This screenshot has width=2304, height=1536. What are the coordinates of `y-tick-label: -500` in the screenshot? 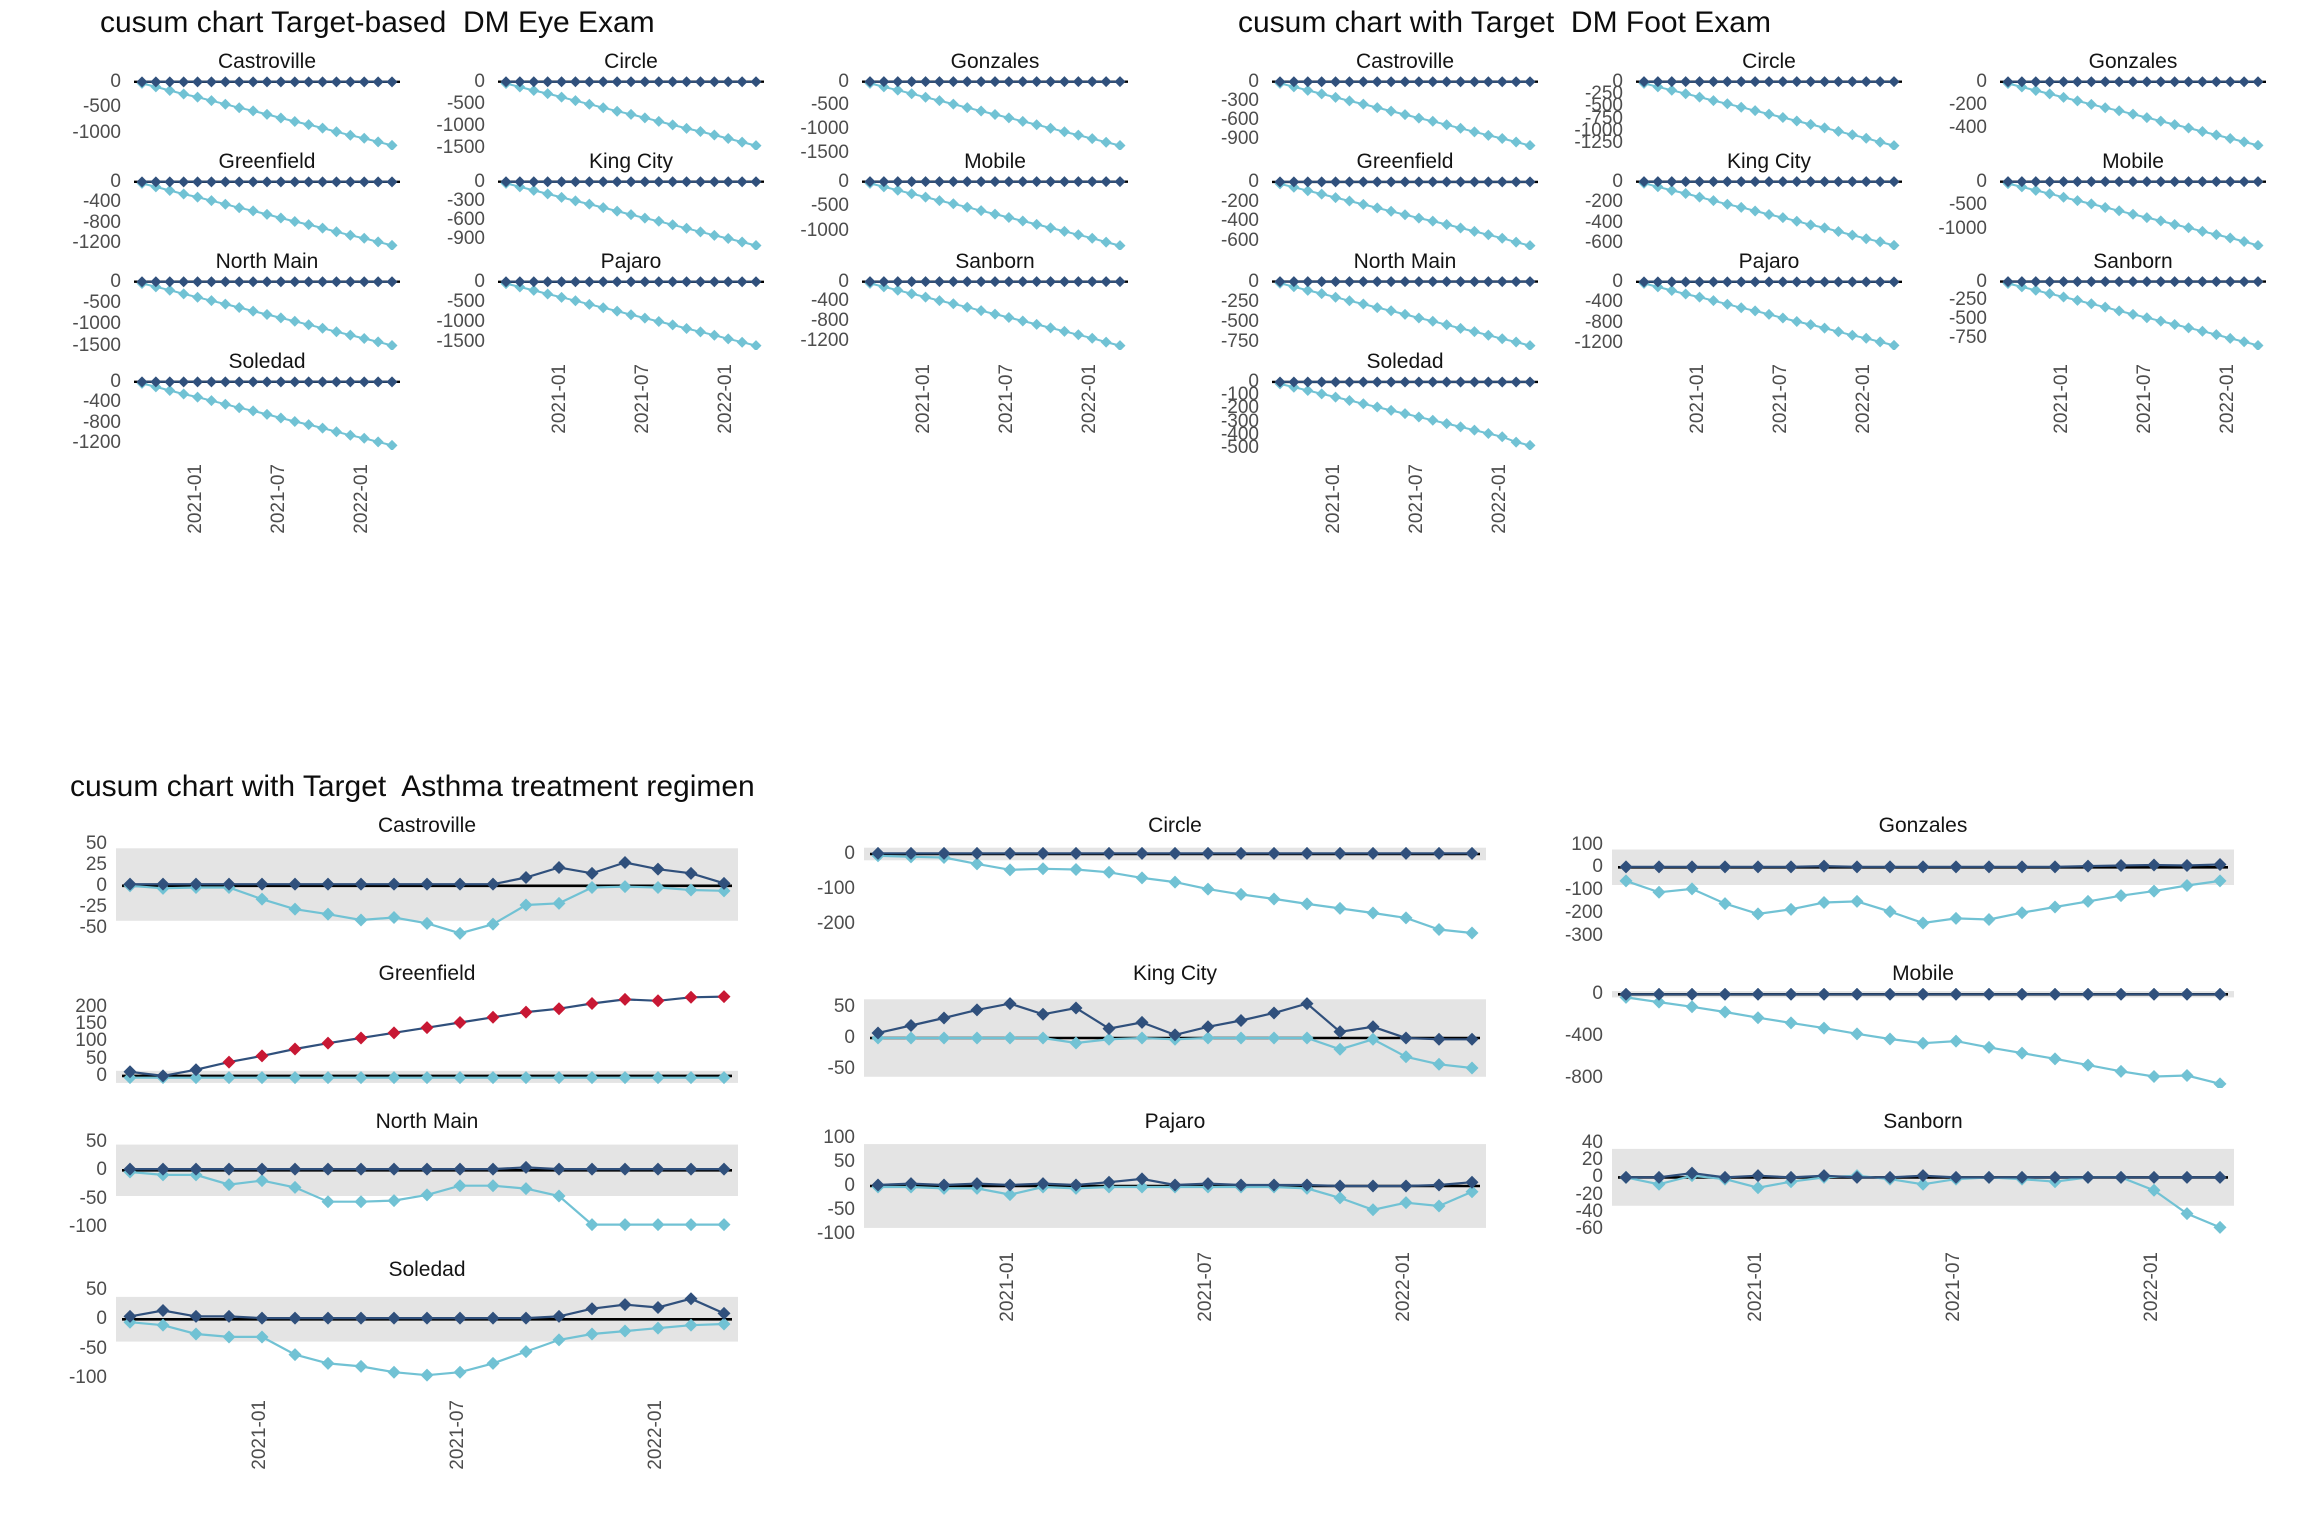 It's located at (101, 107).